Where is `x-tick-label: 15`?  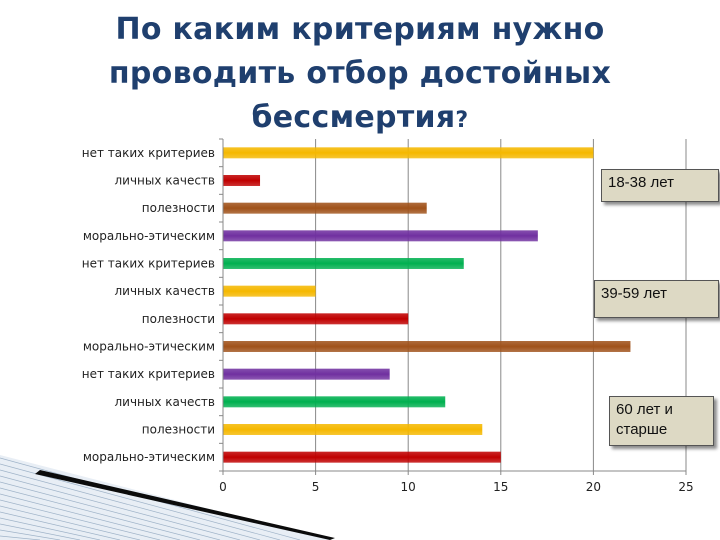 x-tick-label: 15 is located at coordinates (500, 487).